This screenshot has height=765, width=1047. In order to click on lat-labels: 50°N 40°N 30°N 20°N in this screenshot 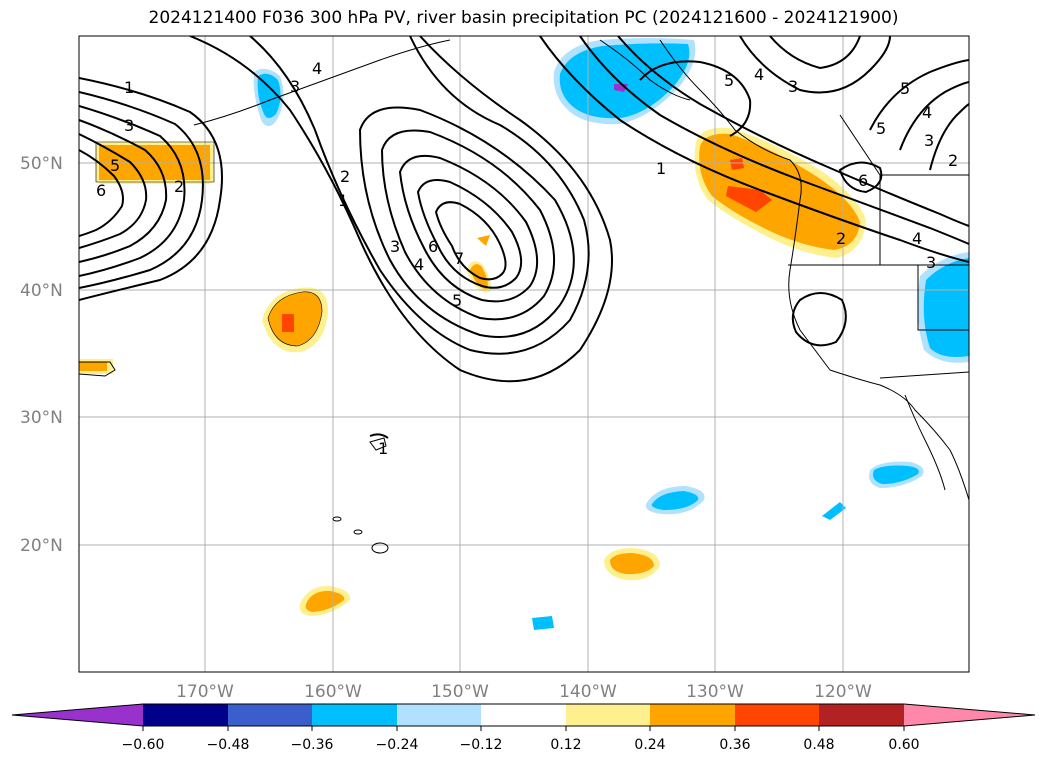, I will do `click(41, 355)`.